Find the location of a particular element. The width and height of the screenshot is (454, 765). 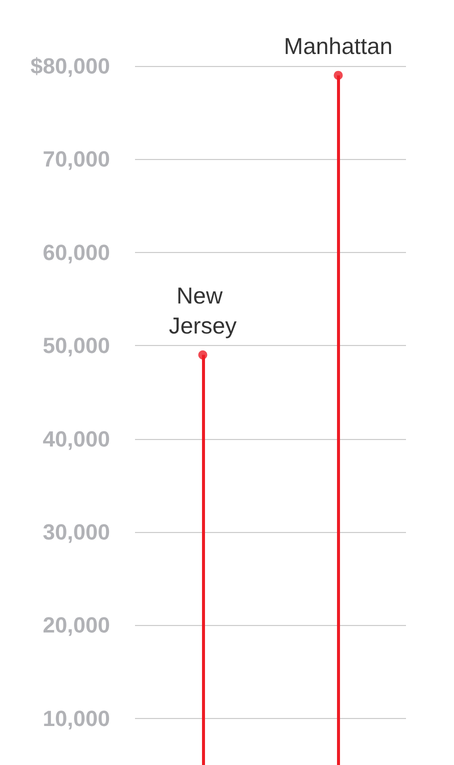

y-tick-label: 40,000 is located at coordinates (76, 439).